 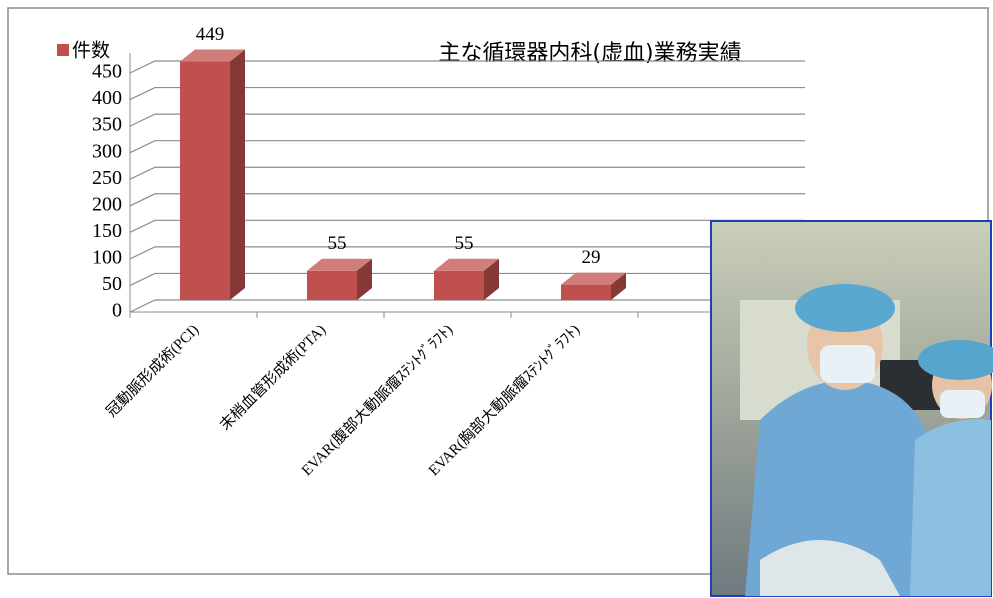 I want to click on photo-drape, so click(x=830, y=568).